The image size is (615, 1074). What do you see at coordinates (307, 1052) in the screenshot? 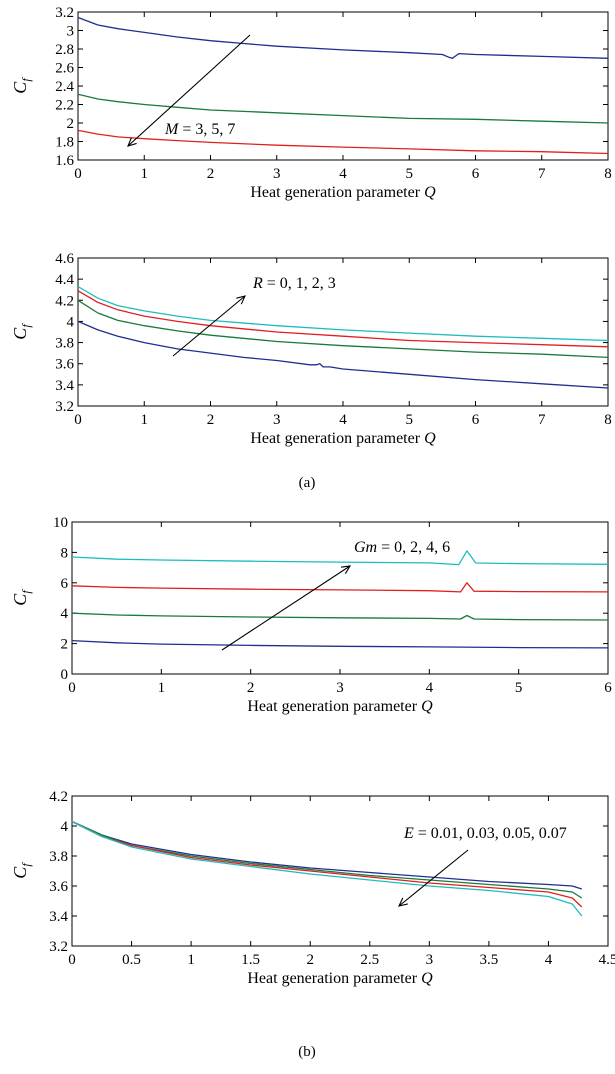
I see `caption-b: (b)` at bounding box center [307, 1052].